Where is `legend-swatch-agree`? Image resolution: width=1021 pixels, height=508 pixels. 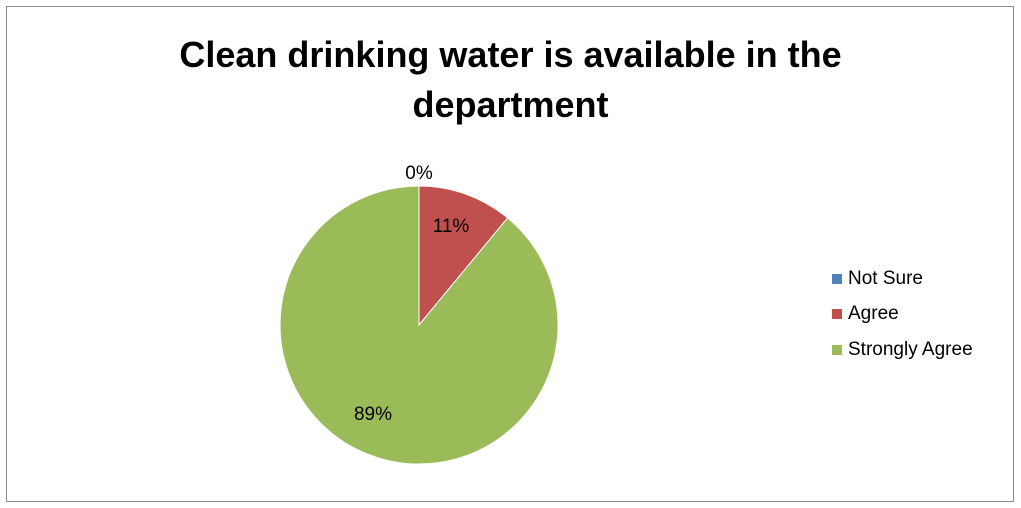 legend-swatch-agree is located at coordinates (837, 314).